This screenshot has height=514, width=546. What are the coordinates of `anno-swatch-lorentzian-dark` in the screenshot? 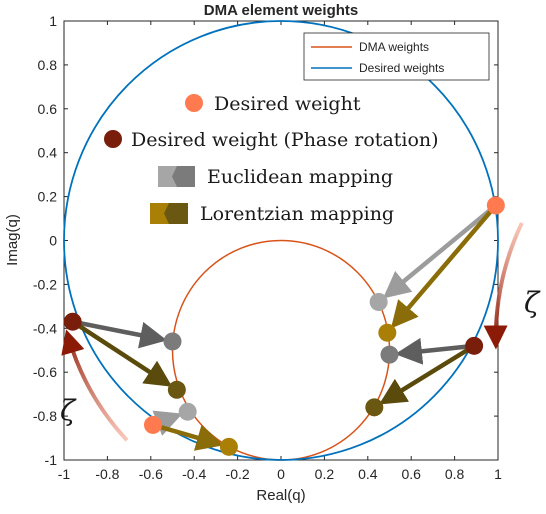 It's located at (176, 213).